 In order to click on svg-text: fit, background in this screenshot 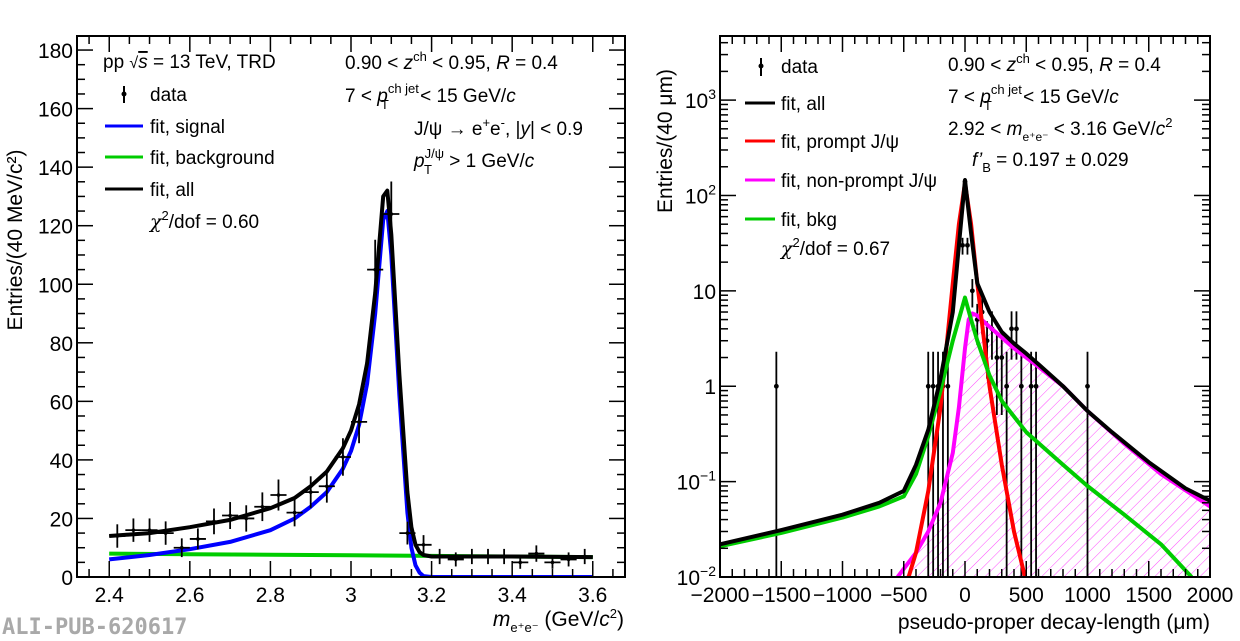, I will do `click(212, 158)`.